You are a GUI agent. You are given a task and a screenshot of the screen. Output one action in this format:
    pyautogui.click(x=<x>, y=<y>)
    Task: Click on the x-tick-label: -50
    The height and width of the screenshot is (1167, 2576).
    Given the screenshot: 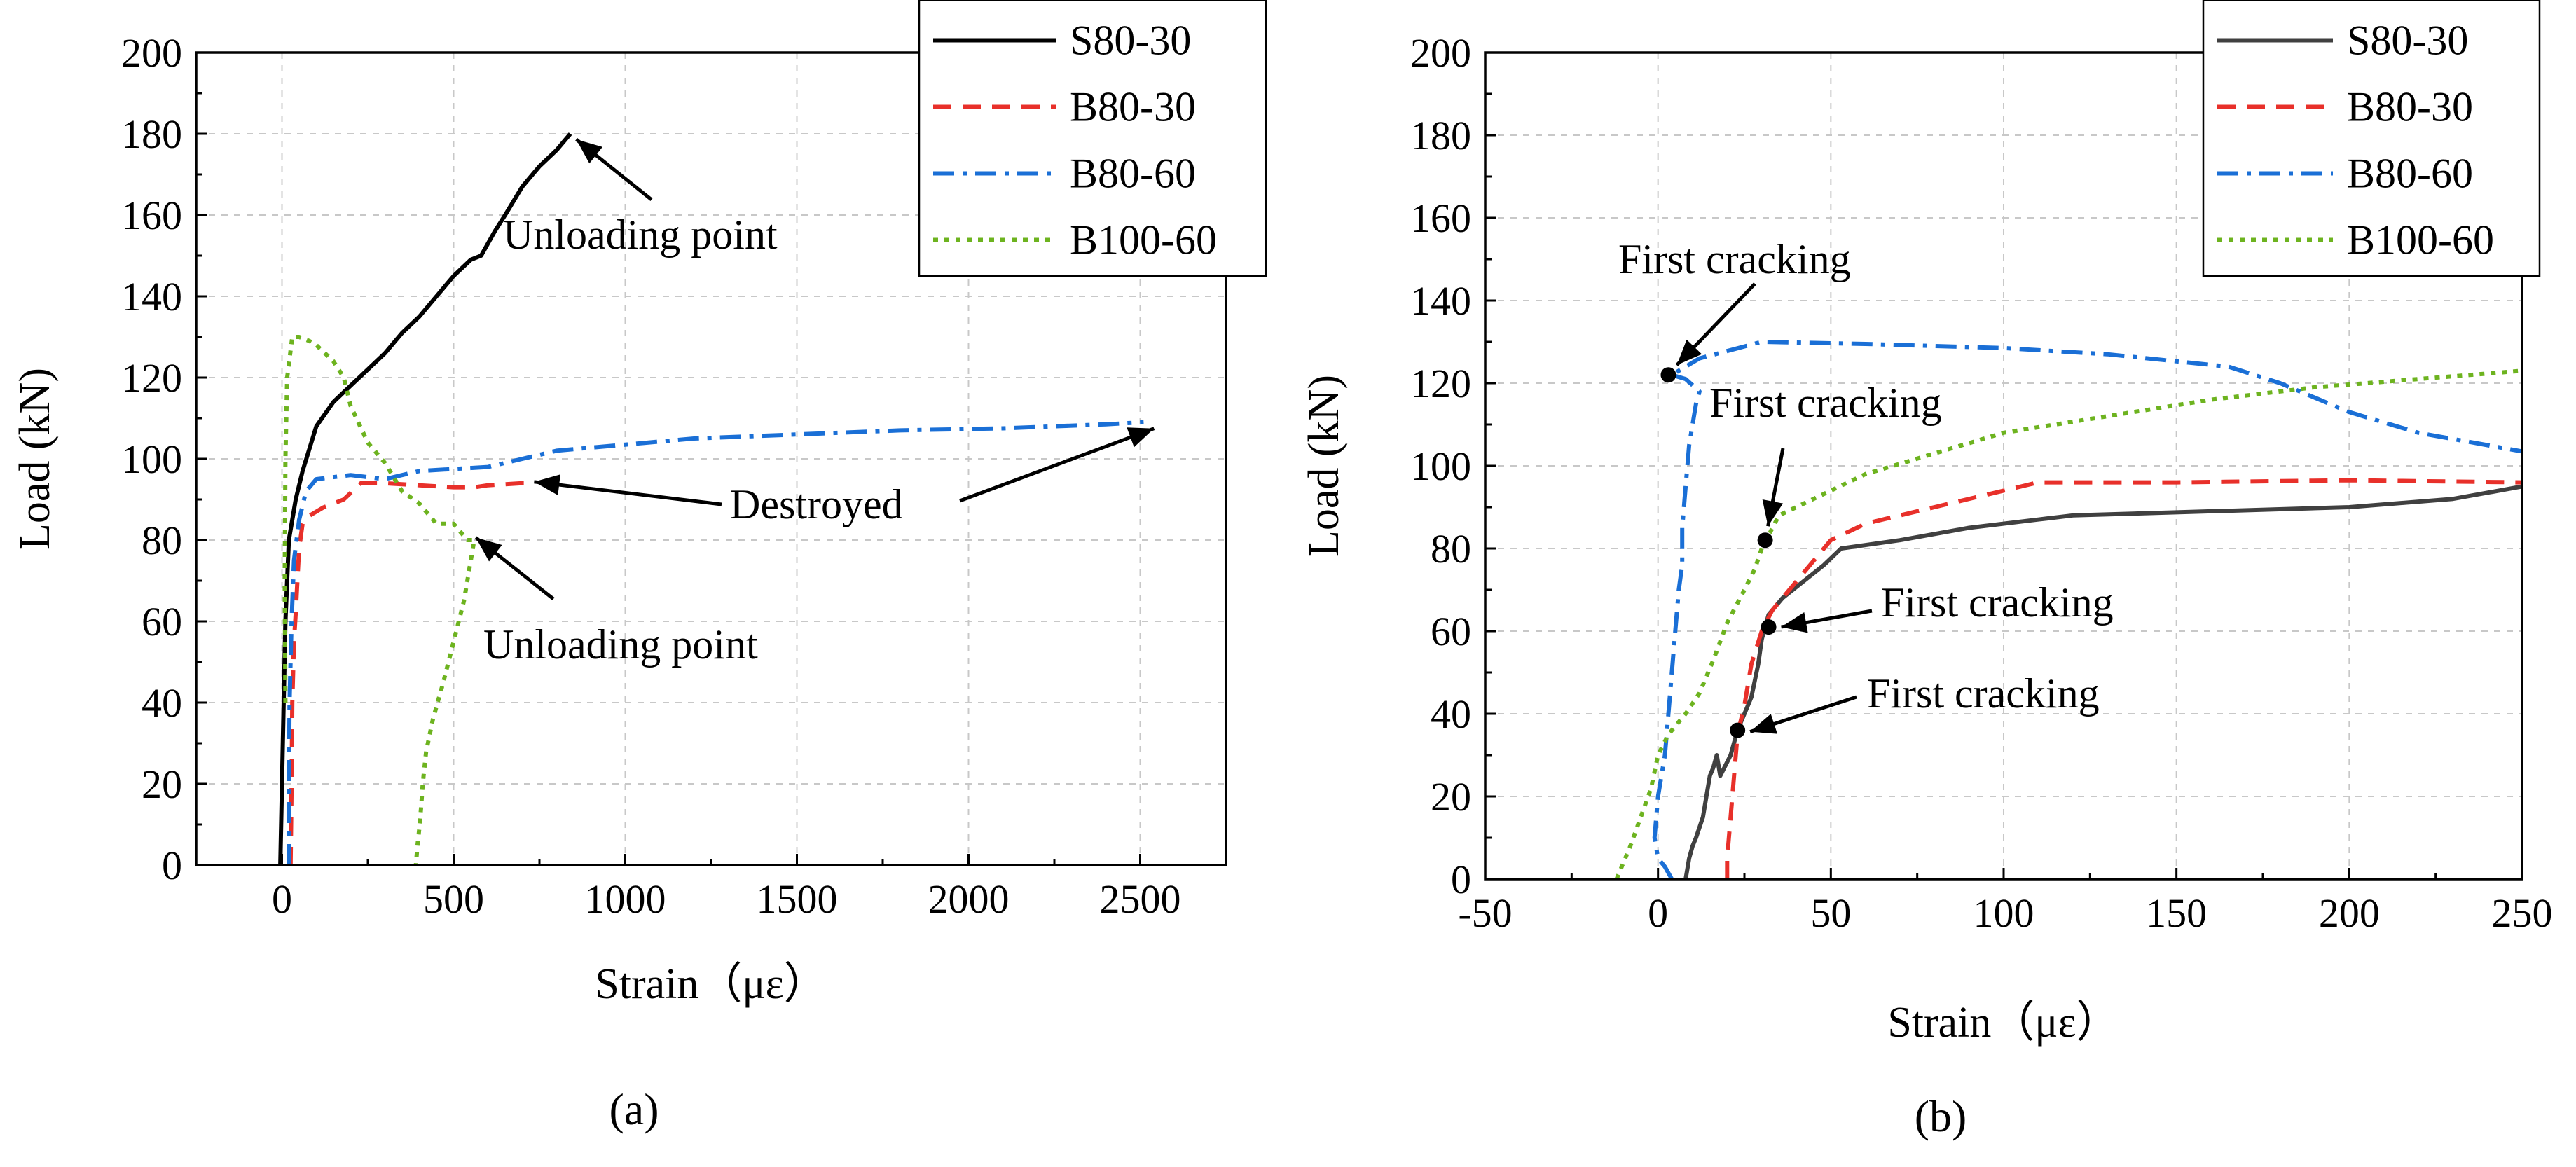 What is the action you would take?
    pyautogui.click(x=1485, y=913)
    